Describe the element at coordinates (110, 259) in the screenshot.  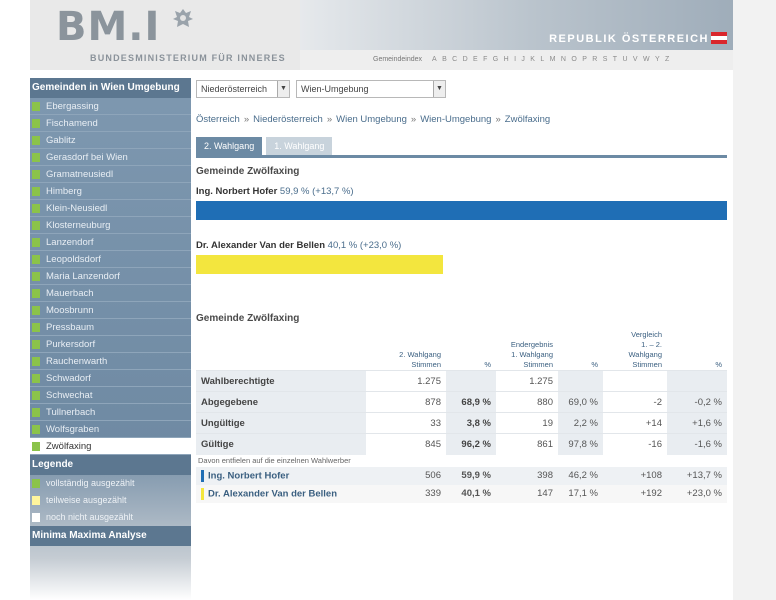
I see `sidebar-item: Leopoldsdorf` at that location.